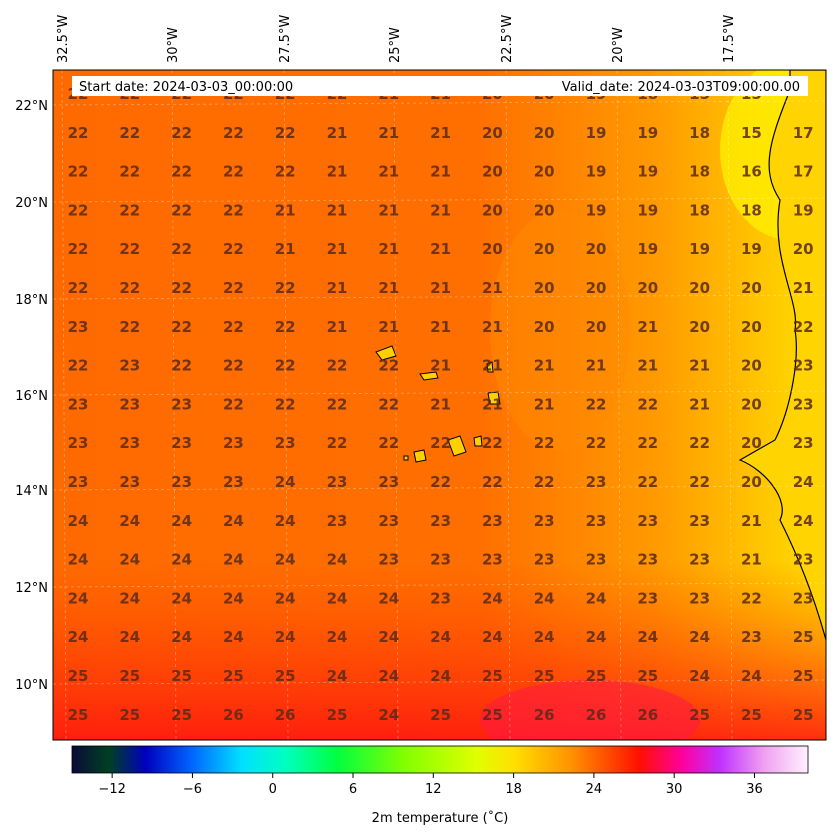 The width and height of the screenshot is (837, 837). I want to click on longitude-label: 17.5°W, so click(729, 39).